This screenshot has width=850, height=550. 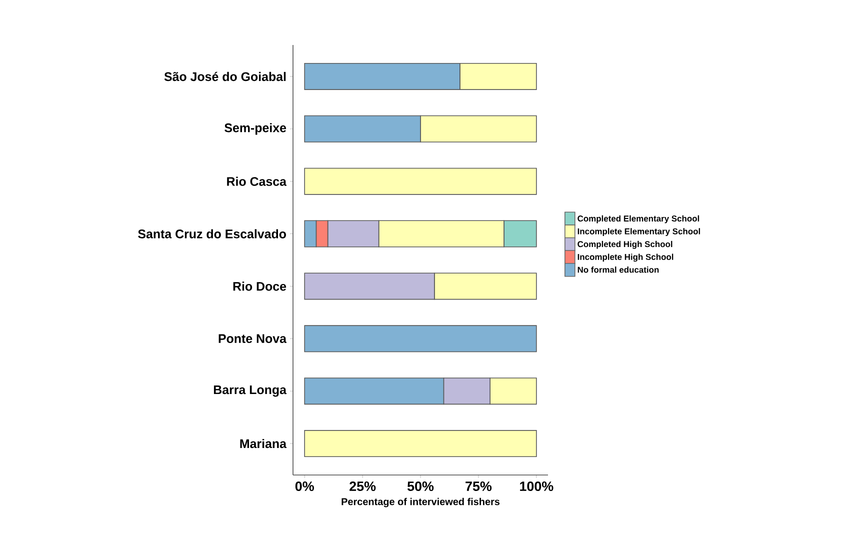 What do you see at coordinates (304, 487) in the screenshot?
I see `x-tick-label: 0%` at bounding box center [304, 487].